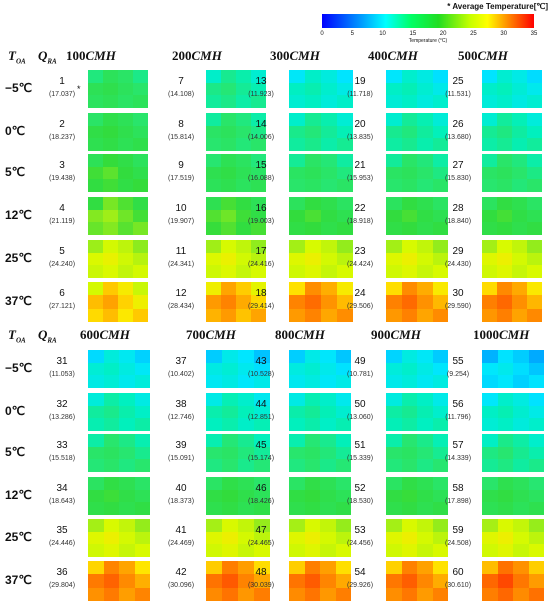  Describe the element at coordinates (360, 306) in the screenshot. I see `average-temperature: (29.506)` at that location.